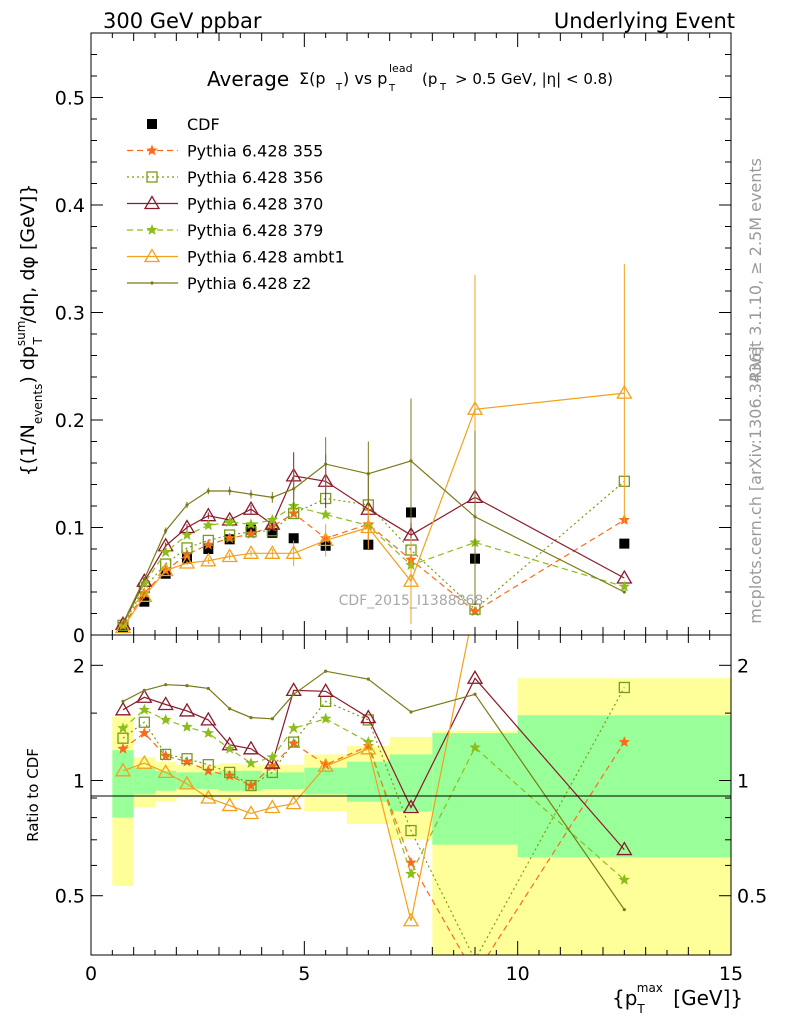 Image resolution: width=786 pixels, height=1024 pixels. Describe the element at coordinates (534, 79) in the screenshot. I see `title-cut2: > 0.5 GeV, |η| < 0.8)` at that location.